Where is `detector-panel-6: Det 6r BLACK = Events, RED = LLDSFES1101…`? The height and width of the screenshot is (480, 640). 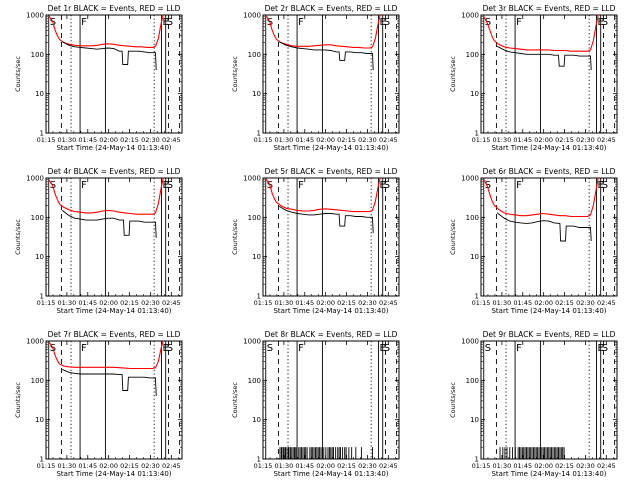 detector-panel-6: Det 6r BLACK = Events, RED = LLDSFES1101… is located at coordinates (533, 241).